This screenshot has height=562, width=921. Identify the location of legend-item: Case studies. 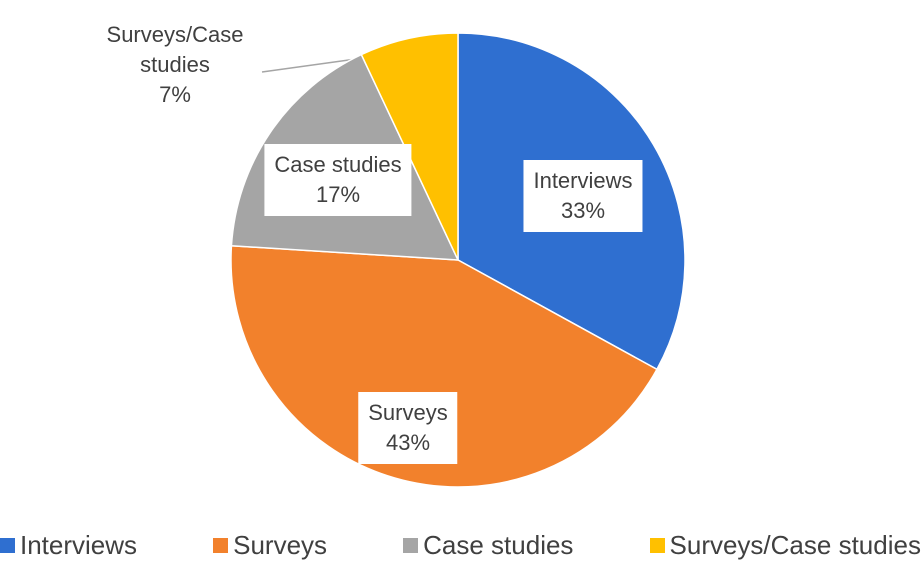
(488, 545).